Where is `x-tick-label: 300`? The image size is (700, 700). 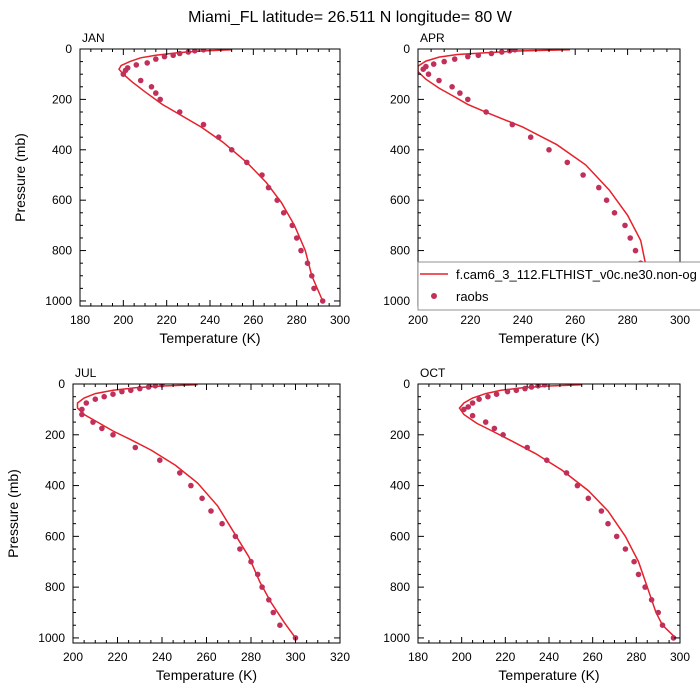
x-tick-label: 300 is located at coordinates (680, 657).